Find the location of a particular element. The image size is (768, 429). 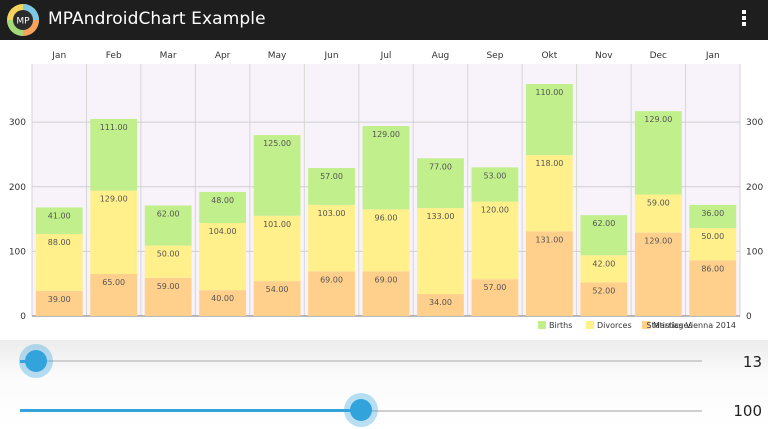

y-tick-label-right: 0 is located at coordinates (749, 317).